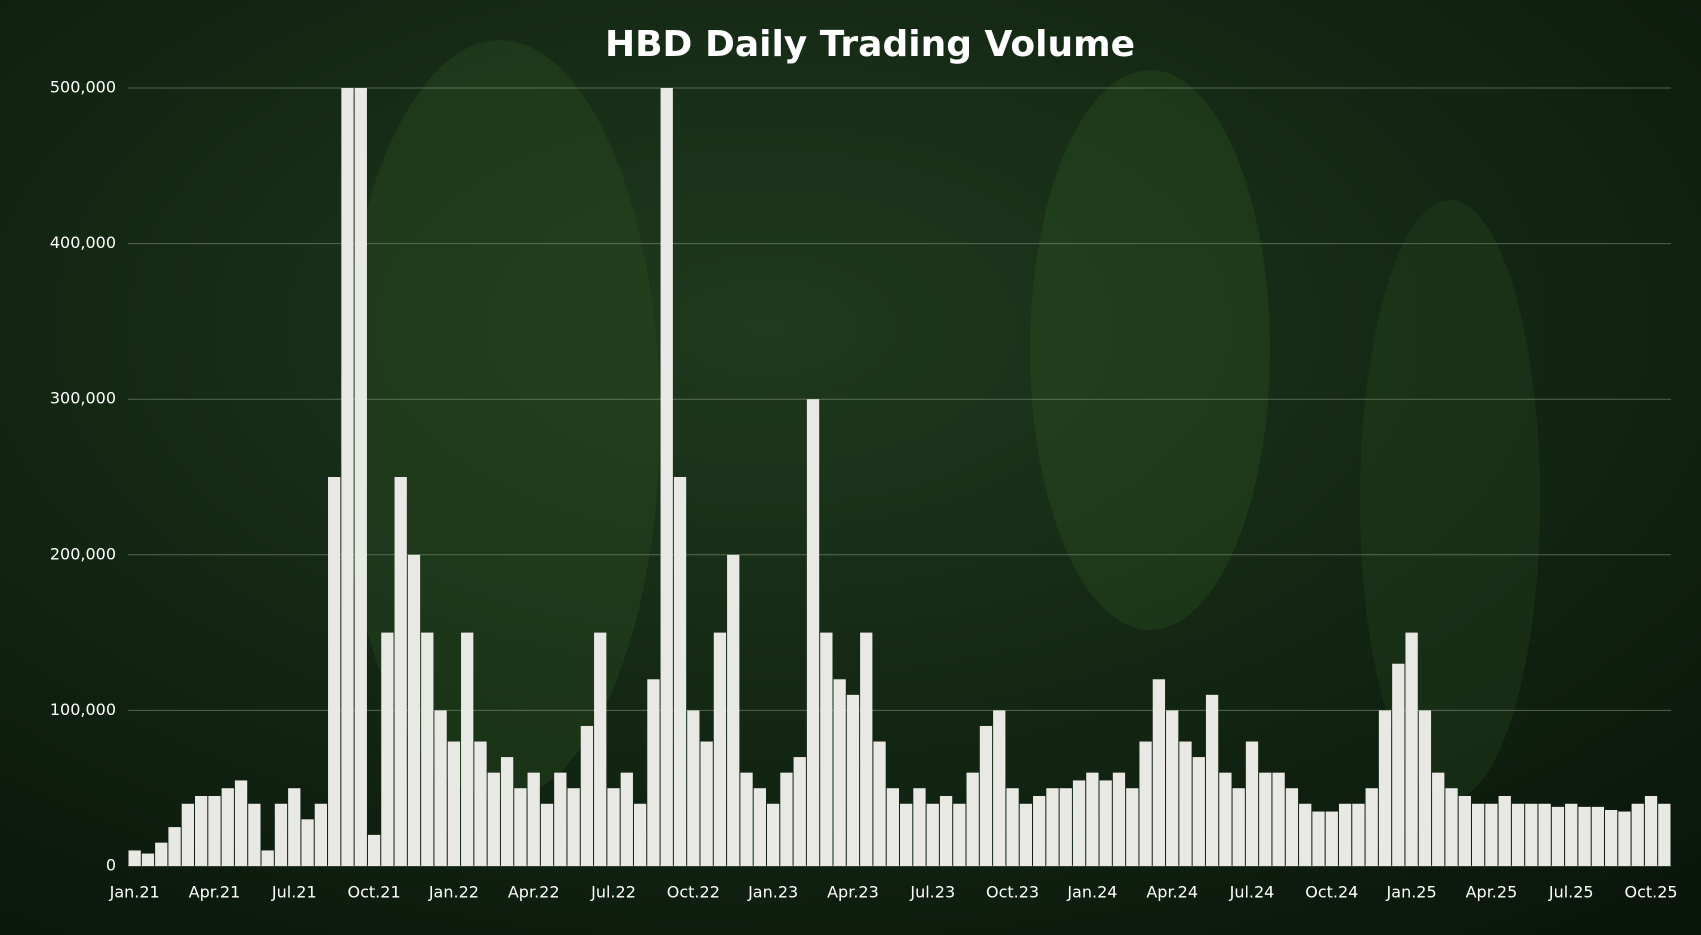  What do you see at coordinates (83, 553) in the screenshot?
I see `y-tick-label: 200,000` at bounding box center [83, 553].